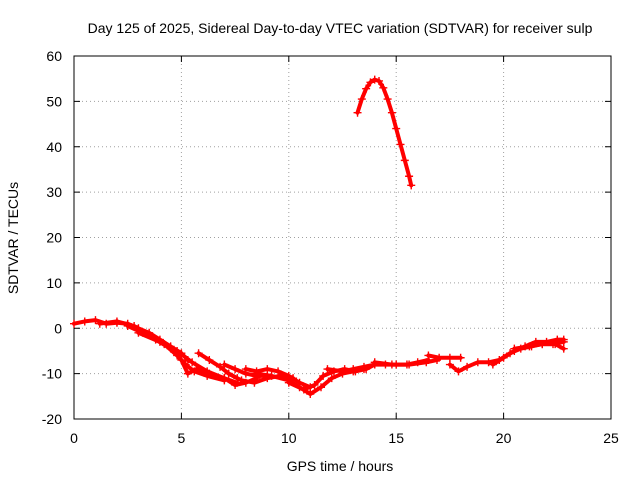 The image size is (640, 480). I want to click on y-axis-label: SDTVAR / TECUs, so click(13, 238).